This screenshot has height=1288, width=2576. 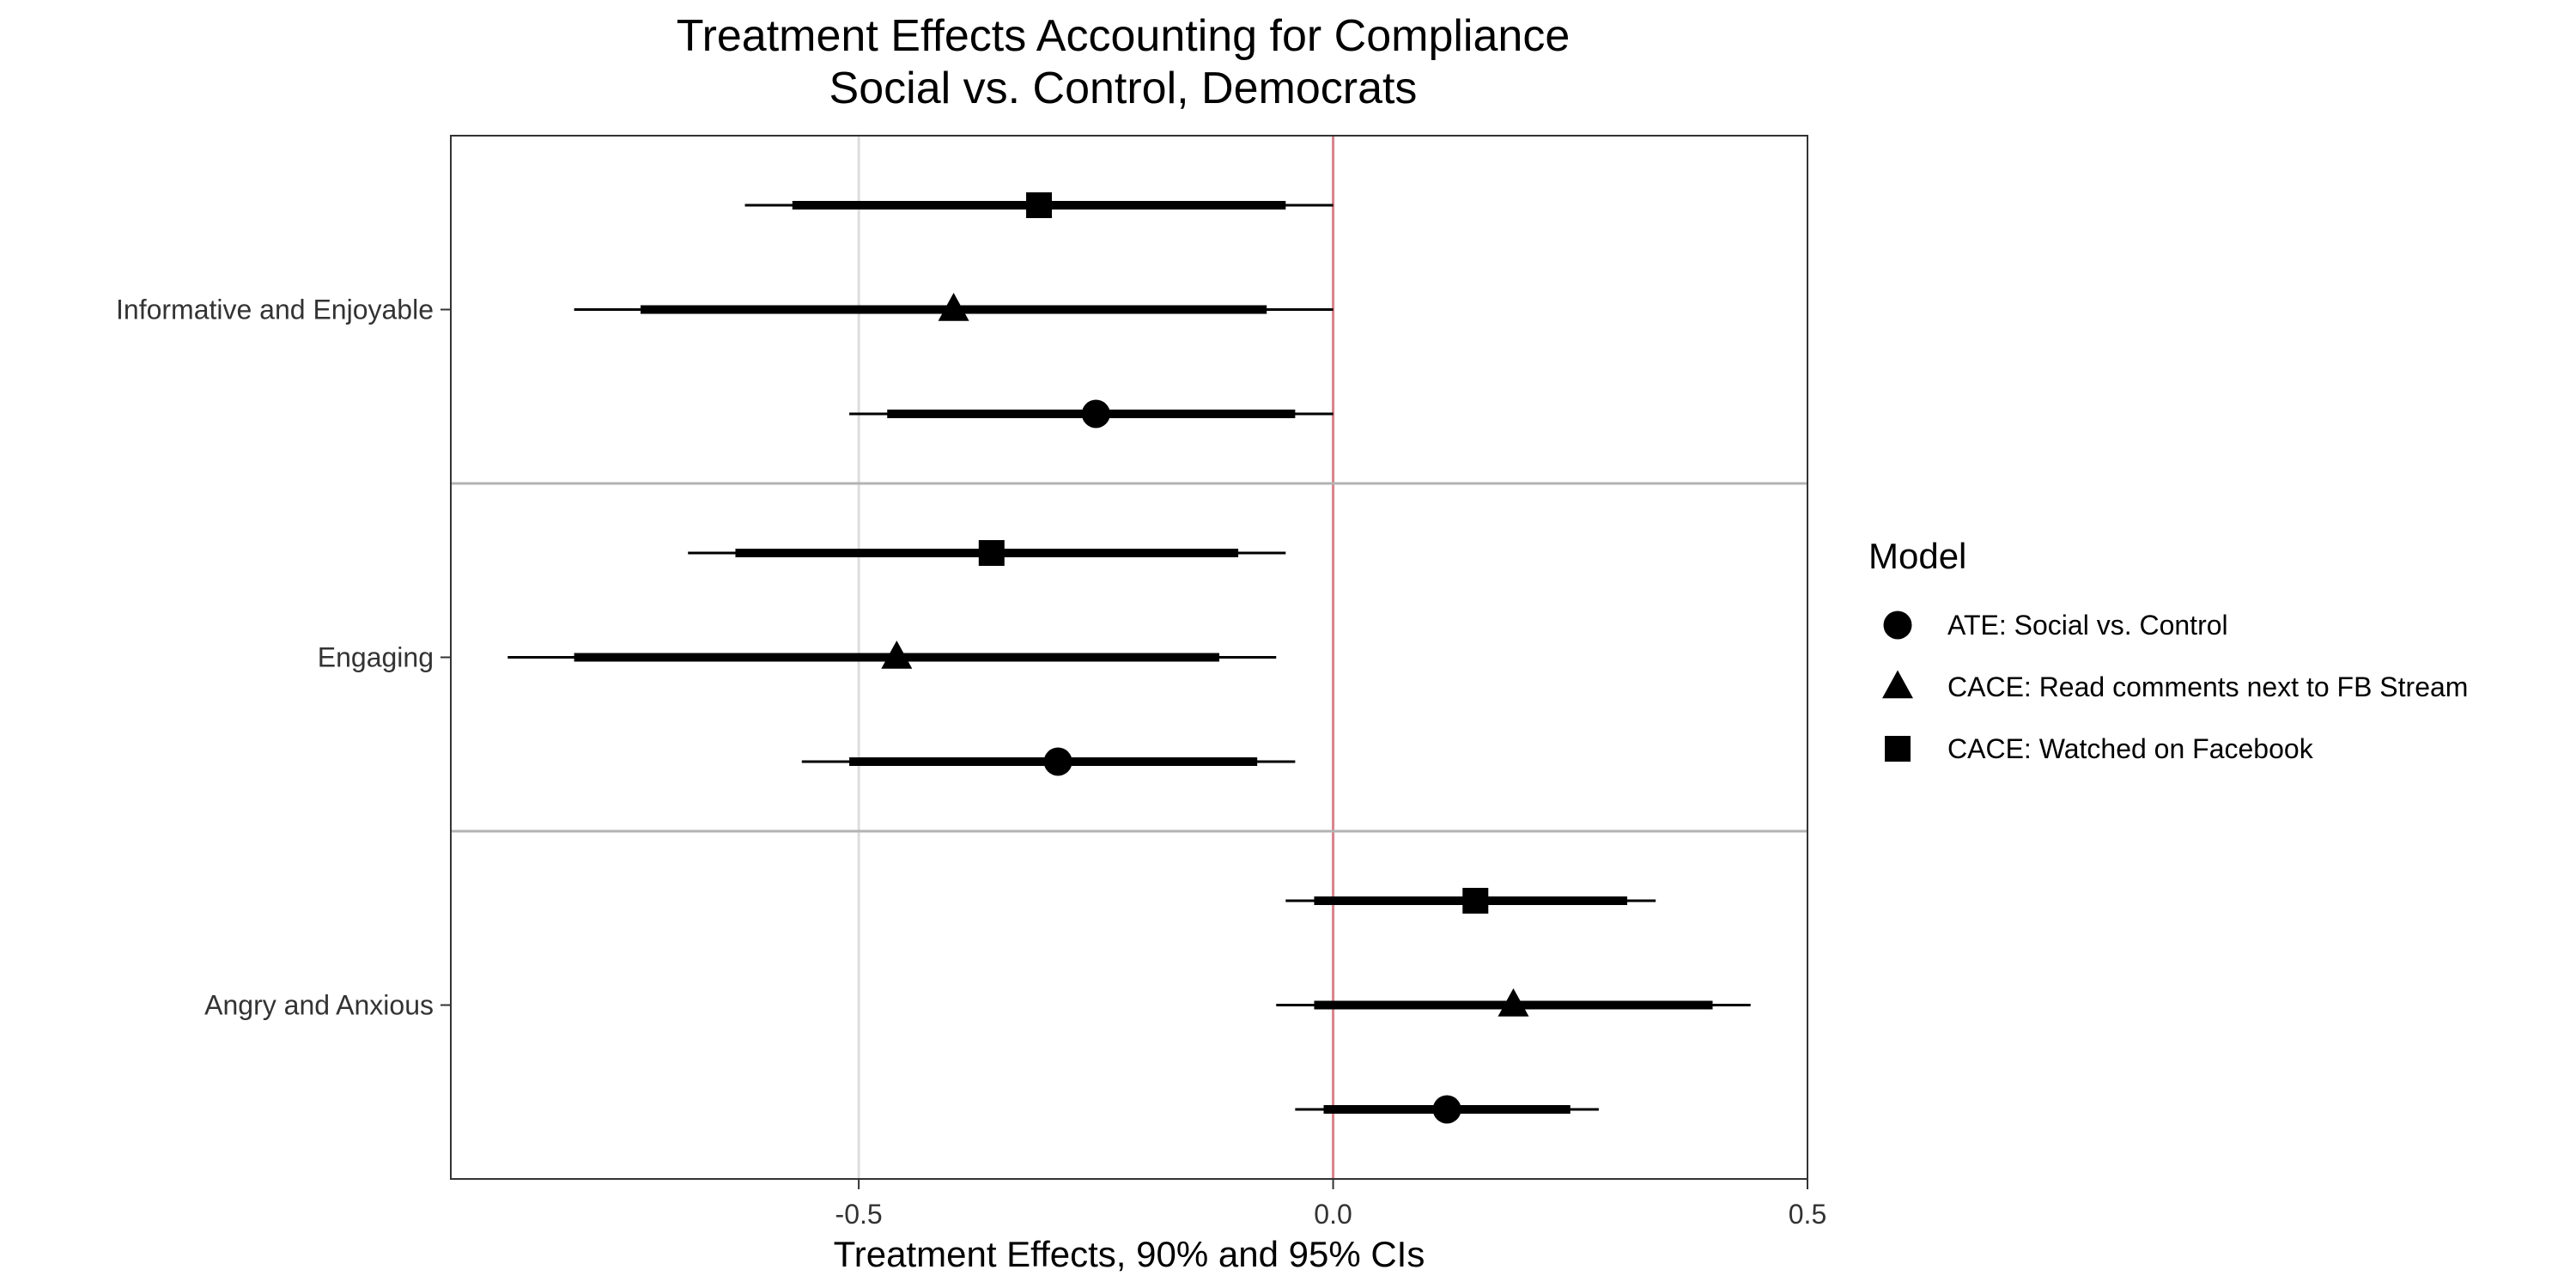 I want to click on legend-label: CACE: Read comments next to FB Stream, so click(x=2207, y=686).